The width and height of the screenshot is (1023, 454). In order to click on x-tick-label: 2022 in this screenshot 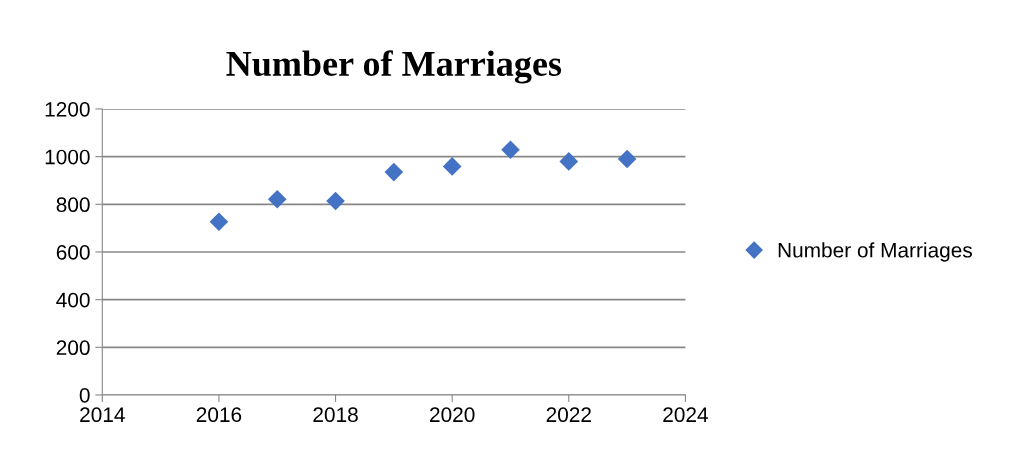, I will do `click(568, 415)`.